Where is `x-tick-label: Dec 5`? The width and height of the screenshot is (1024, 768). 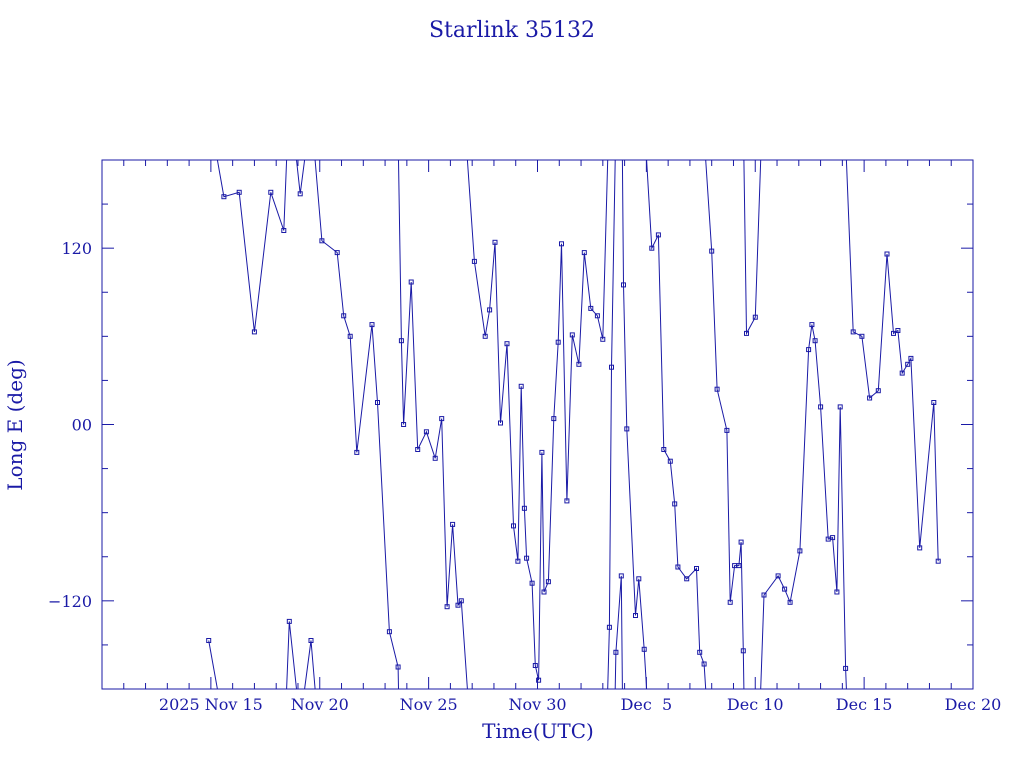 x-tick-label: Dec 5 is located at coordinates (647, 704).